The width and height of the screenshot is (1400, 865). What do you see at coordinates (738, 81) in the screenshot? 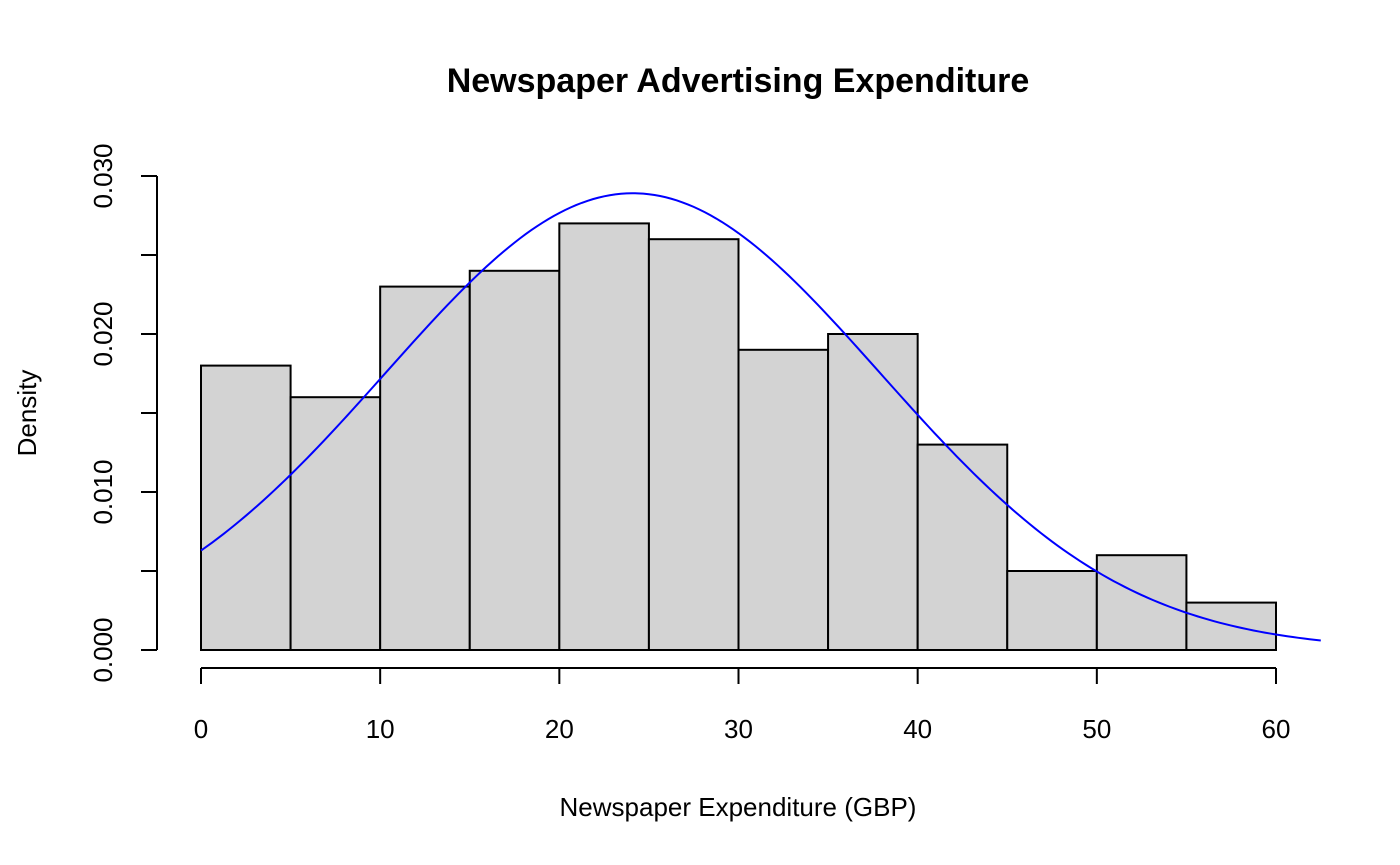
I see `chart-title: Newspaper Advertising Expenditure` at bounding box center [738, 81].